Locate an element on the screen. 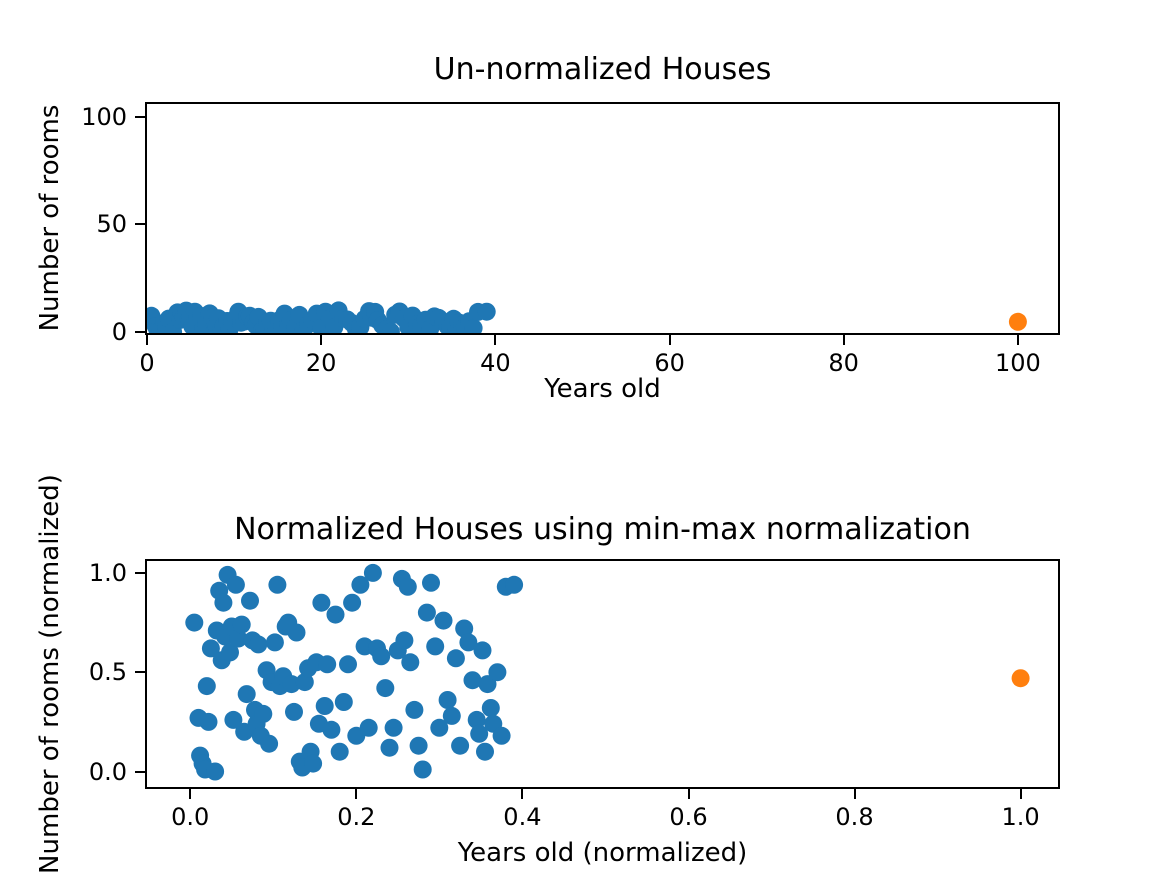  outlier-house-point is located at coordinates (1017, 321).